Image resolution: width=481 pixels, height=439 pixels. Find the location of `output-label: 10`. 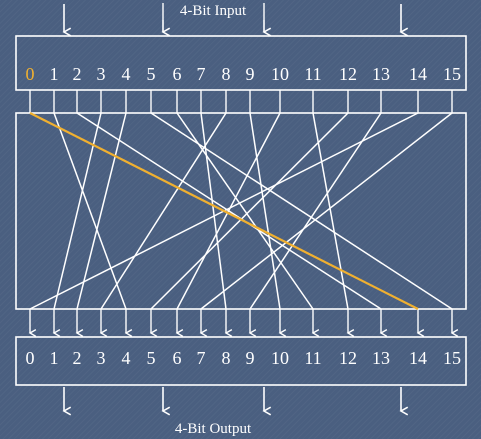

output-label: 10 is located at coordinates (280, 358).